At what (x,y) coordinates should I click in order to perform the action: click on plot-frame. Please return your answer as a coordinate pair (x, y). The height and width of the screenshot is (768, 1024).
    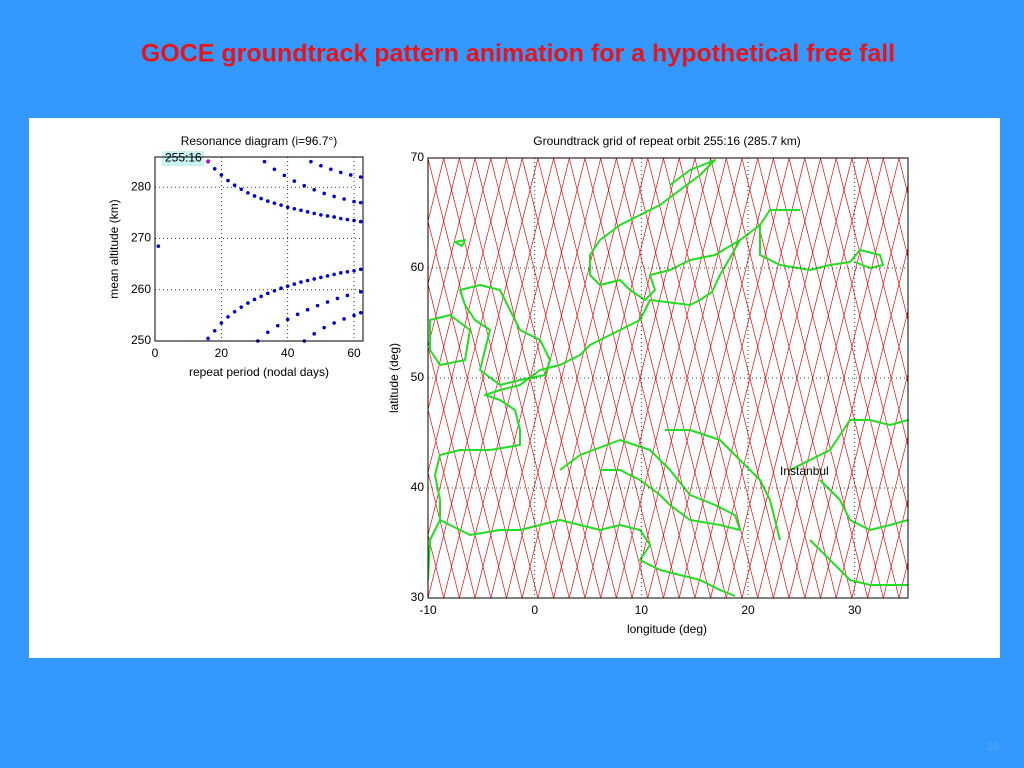
    Looking at the image, I should click on (259, 249).